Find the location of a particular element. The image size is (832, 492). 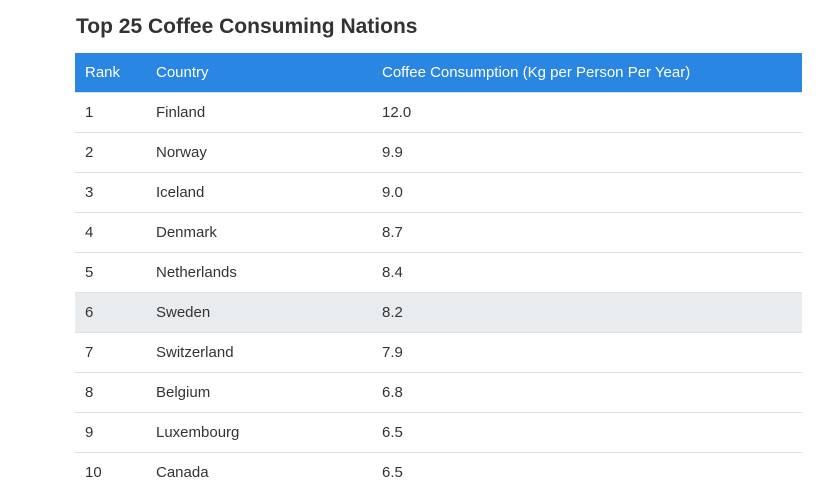

country-cell: Netherlands is located at coordinates (269, 273).